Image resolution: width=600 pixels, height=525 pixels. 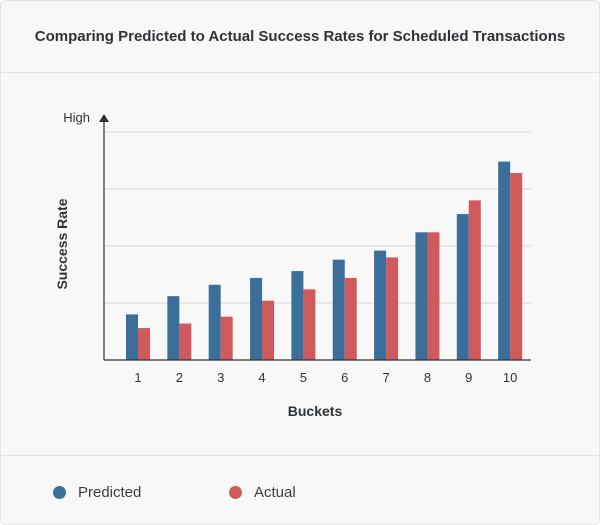 I want to click on y-top-label: High, so click(x=76, y=117).